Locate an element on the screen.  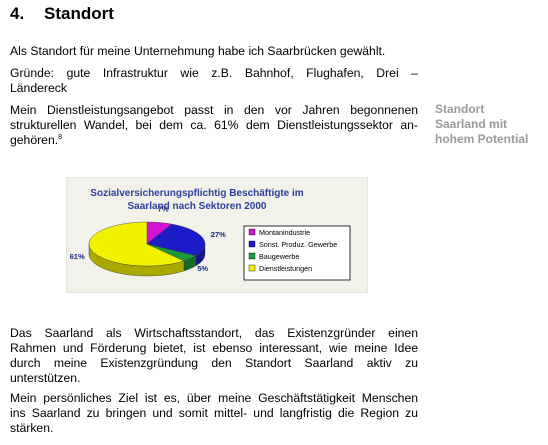
legend-label: Dienstleistungen is located at coordinates (285, 268).